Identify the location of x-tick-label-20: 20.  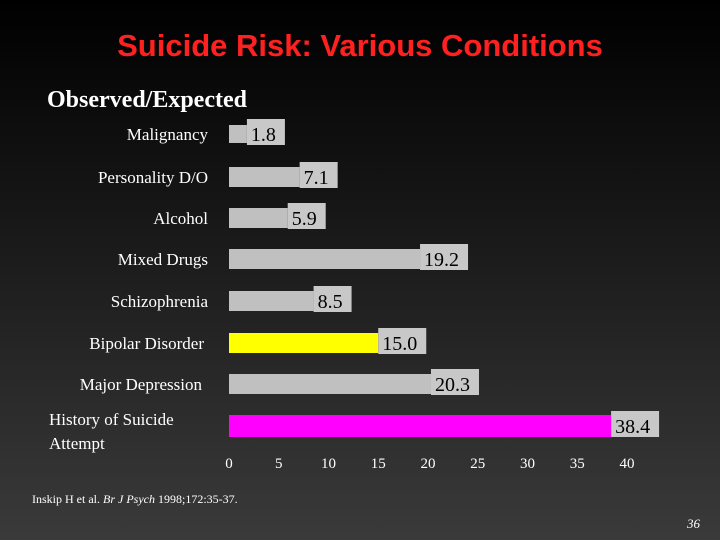
(428, 464).